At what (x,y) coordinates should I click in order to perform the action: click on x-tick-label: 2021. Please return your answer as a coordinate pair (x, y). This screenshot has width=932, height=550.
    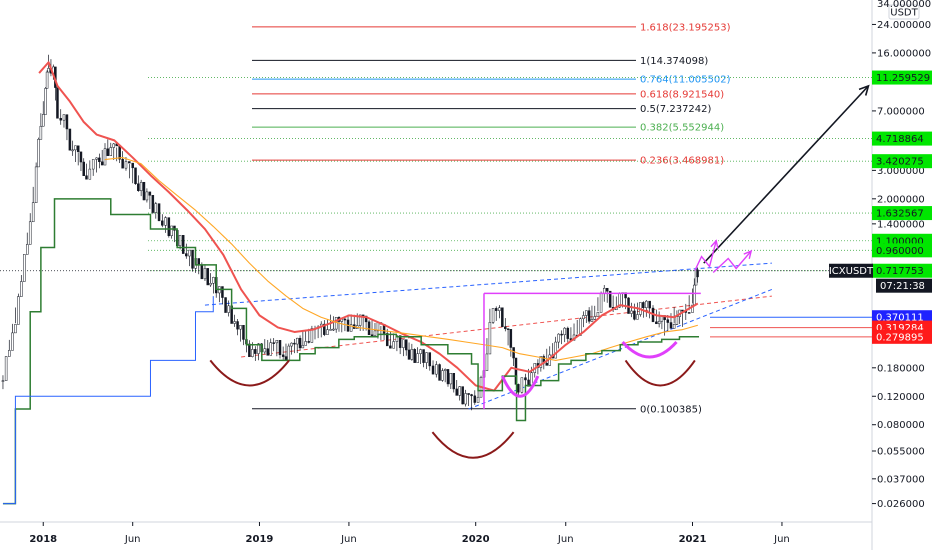
    Looking at the image, I should click on (693, 539).